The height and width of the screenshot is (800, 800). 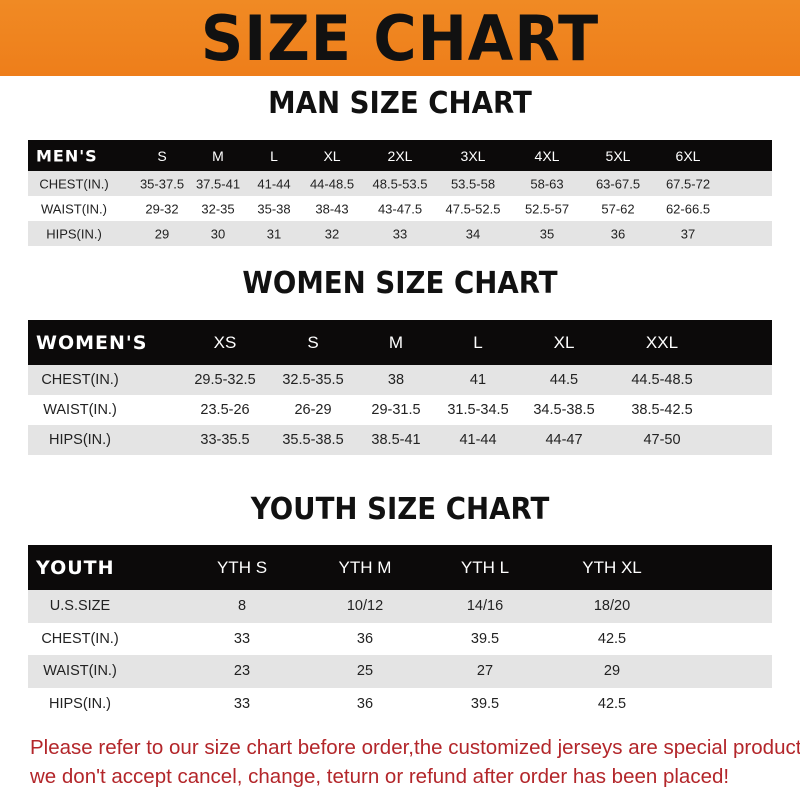 I want to click on table-cell: 29-32, so click(x=162, y=208).